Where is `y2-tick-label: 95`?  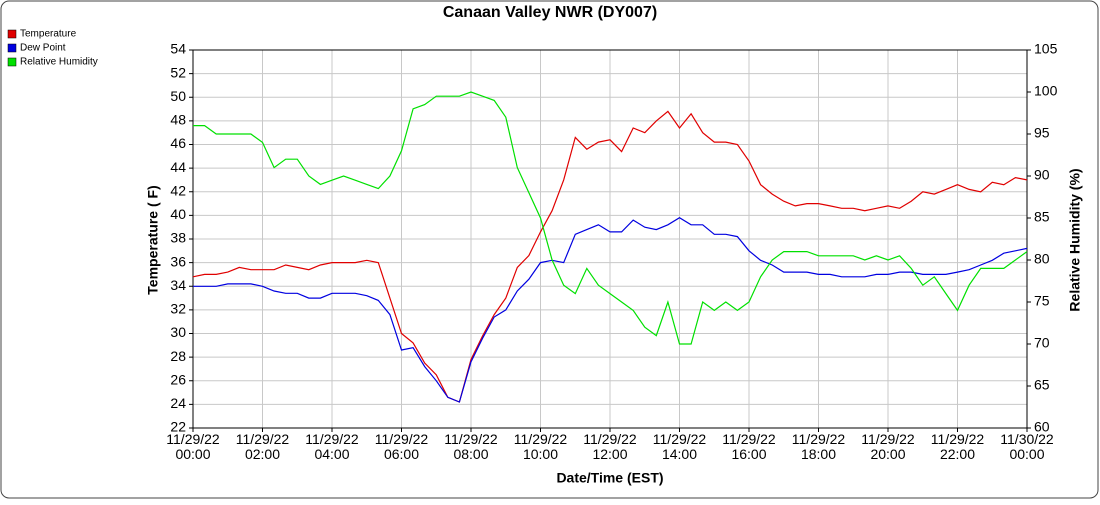 y2-tick-label: 95 is located at coordinates (1042, 133).